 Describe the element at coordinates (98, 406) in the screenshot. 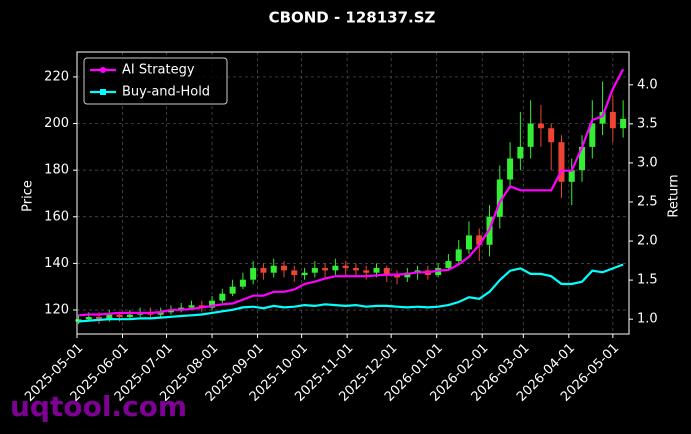

I see `watermark: uqtool.com` at that location.